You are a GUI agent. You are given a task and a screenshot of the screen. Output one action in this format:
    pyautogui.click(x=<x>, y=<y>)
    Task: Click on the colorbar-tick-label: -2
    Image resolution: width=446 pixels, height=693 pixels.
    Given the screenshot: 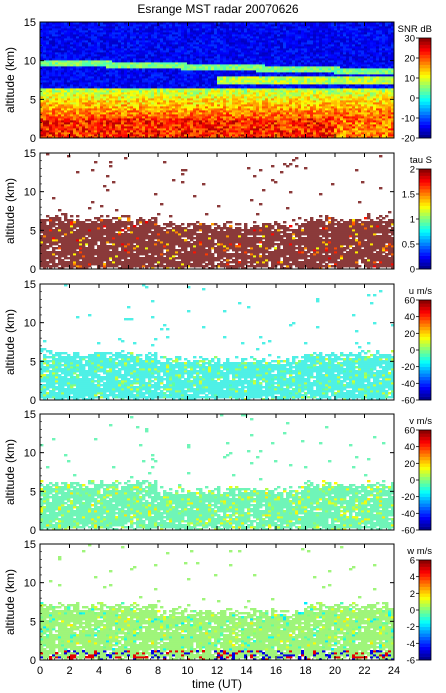 What is the action you would take?
    pyautogui.click(x=411, y=627)
    